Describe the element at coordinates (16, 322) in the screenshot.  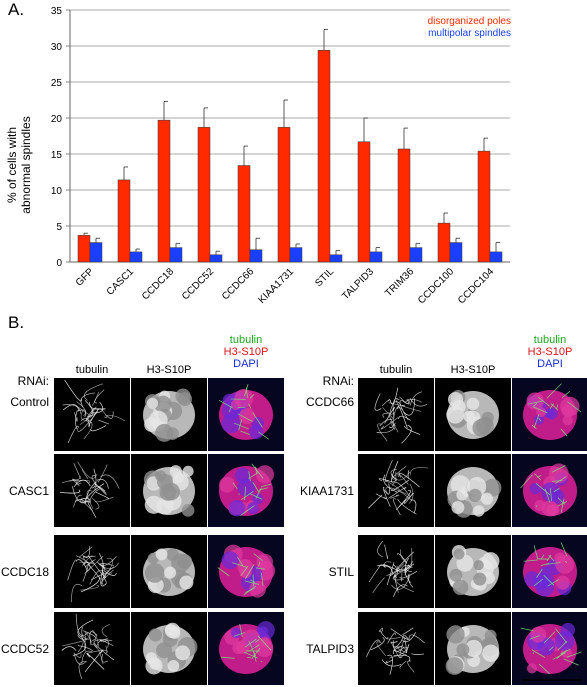
I see `panel-b-label: B.` at that location.